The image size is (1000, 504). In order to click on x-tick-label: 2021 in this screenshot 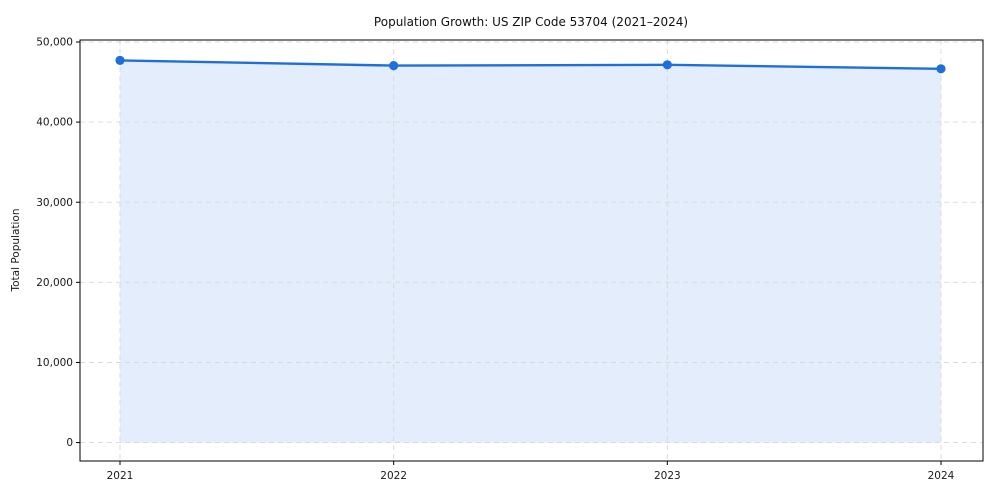, I will do `click(120, 476)`.